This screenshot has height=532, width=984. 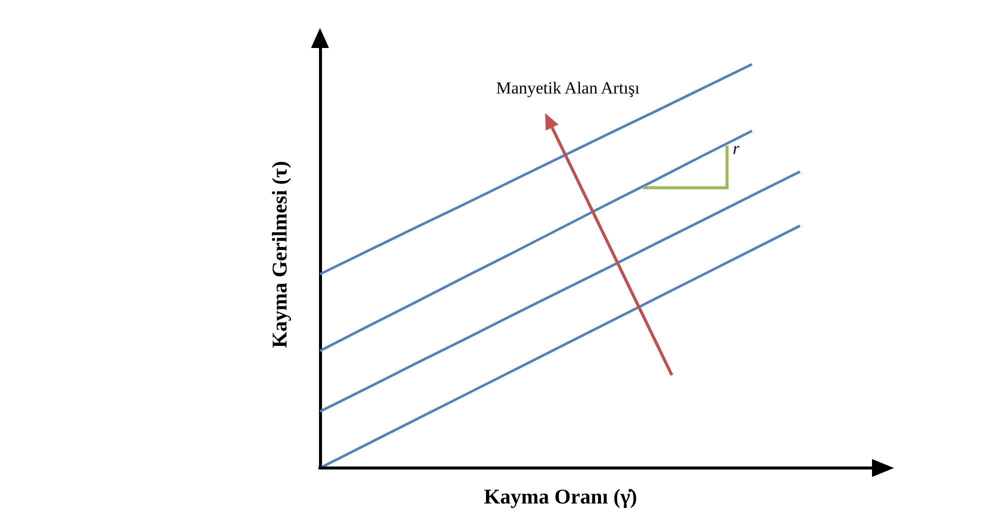 I want to click on x-axis-title: Kayma Oranı (γ̇), so click(x=561, y=496).